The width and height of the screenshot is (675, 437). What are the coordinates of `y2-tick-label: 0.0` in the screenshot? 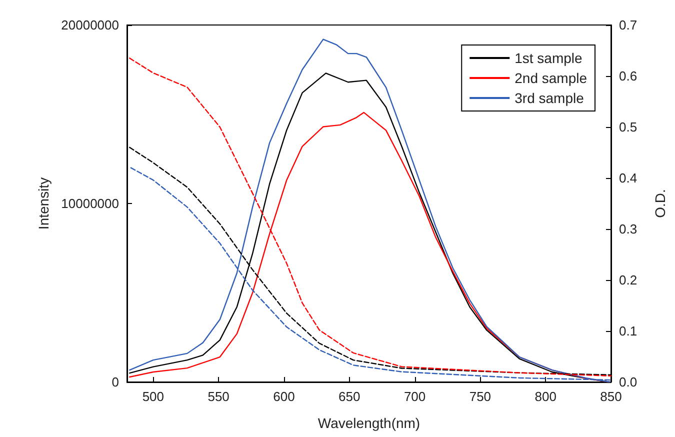 It's located at (628, 382).